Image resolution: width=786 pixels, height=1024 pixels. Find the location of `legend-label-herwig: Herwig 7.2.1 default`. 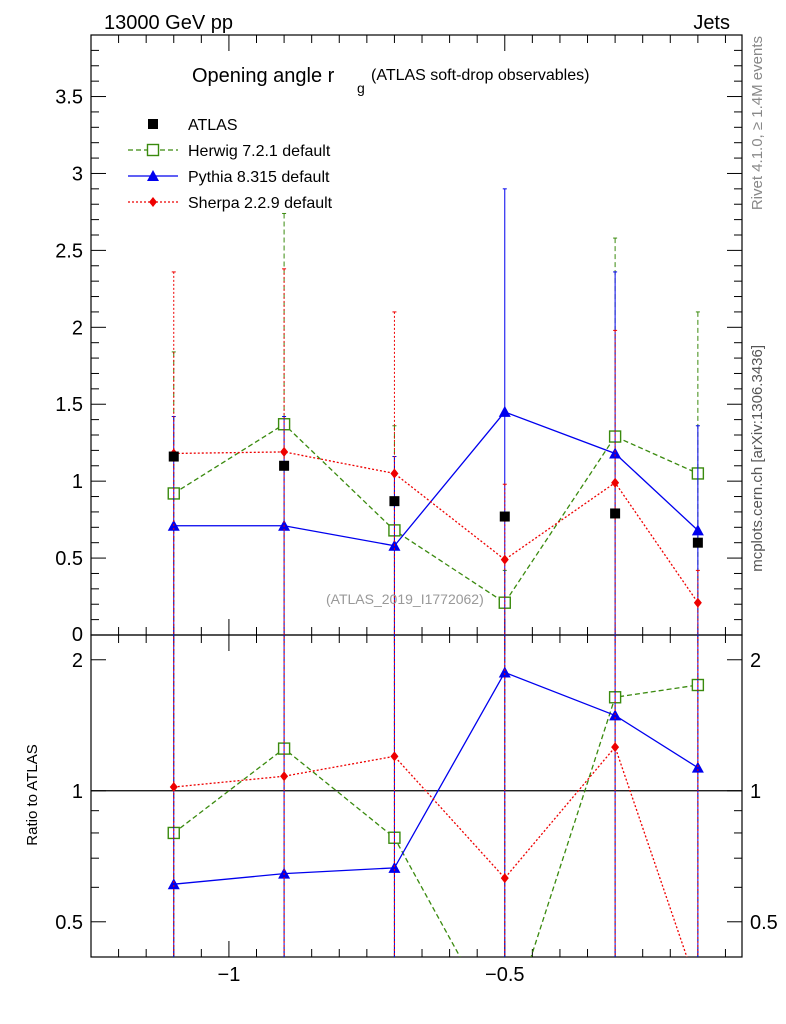

legend-label-herwig: Herwig 7.2.1 default is located at coordinates (259, 151).